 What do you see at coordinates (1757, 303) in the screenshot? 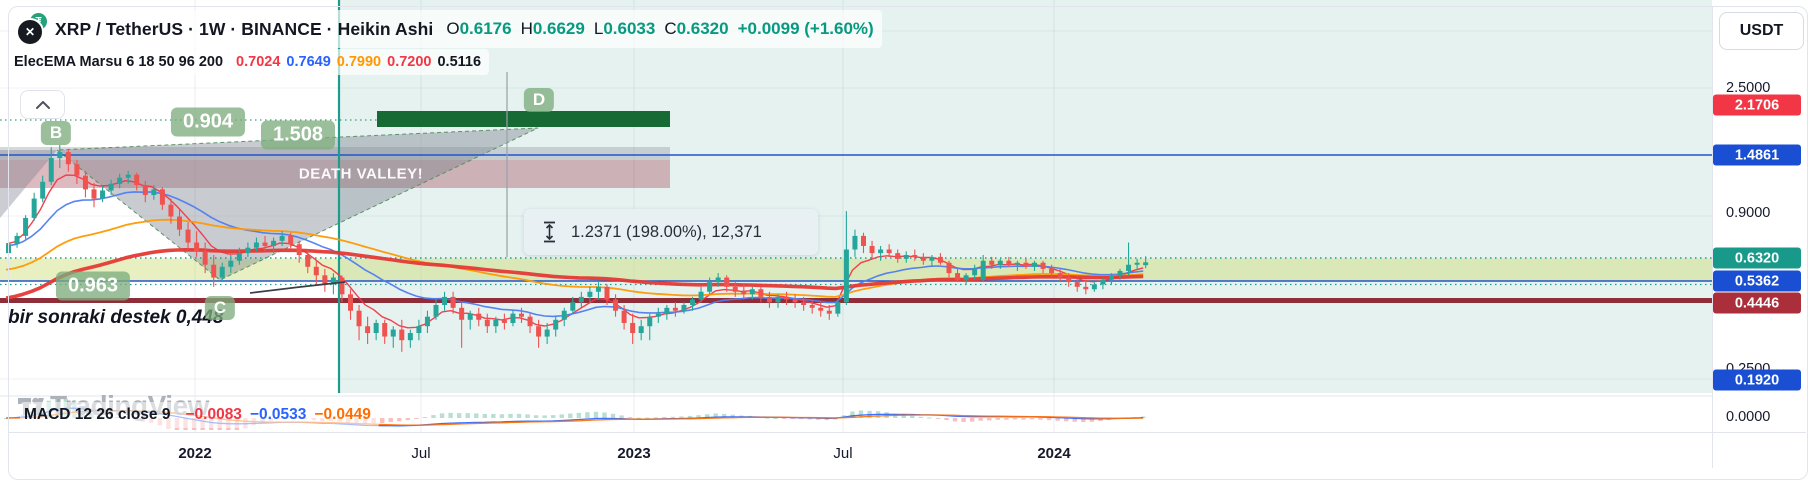
I see `price-level-badge: 0.4446` at bounding box center [1757, 303].